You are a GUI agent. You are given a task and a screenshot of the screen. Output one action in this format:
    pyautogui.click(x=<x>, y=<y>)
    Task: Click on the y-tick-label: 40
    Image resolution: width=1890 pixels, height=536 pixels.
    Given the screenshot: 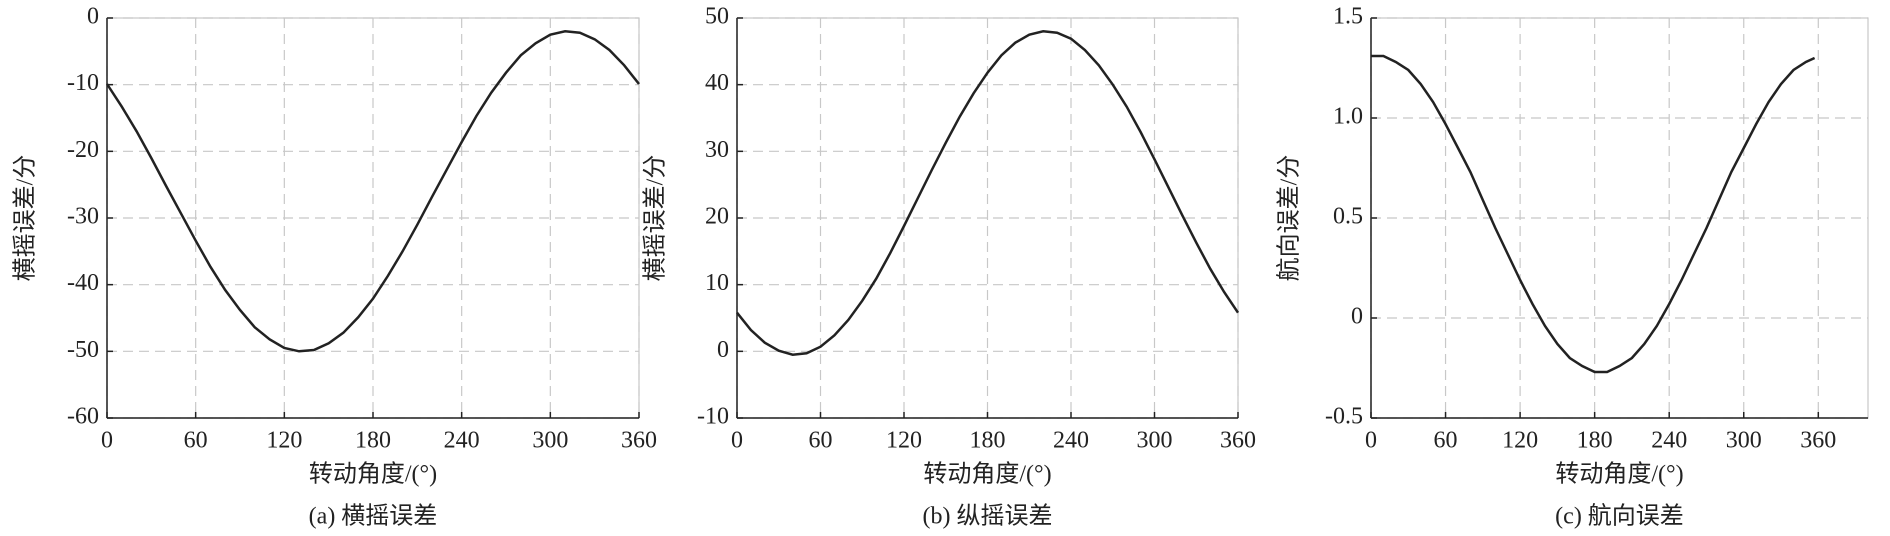 What is the action you would take?
    pyautogui.click(x=717, y=83)
    